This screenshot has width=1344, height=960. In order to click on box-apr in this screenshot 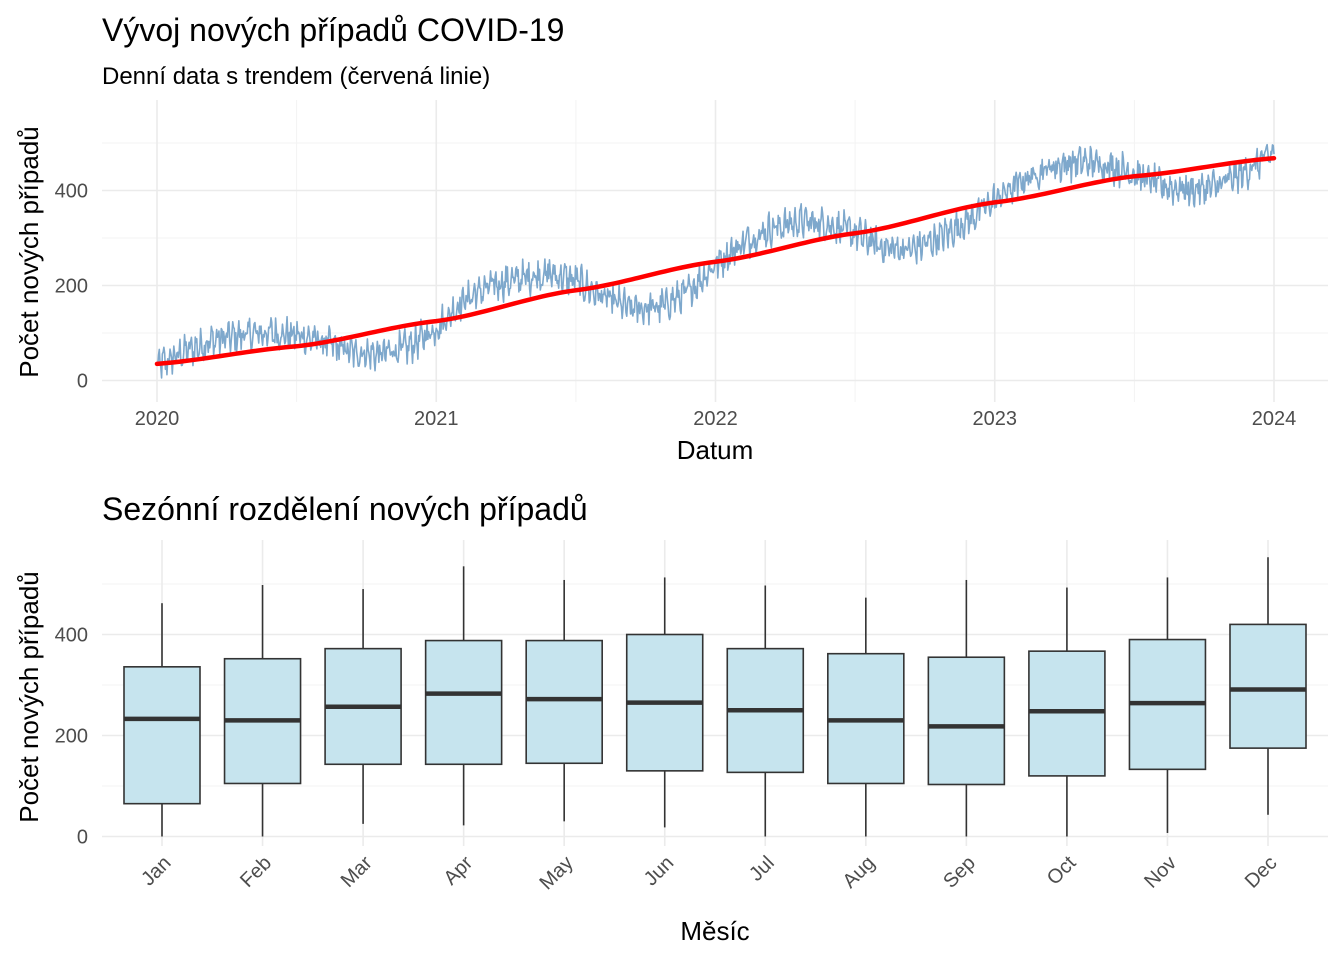, I will do `click(463, 696)`.